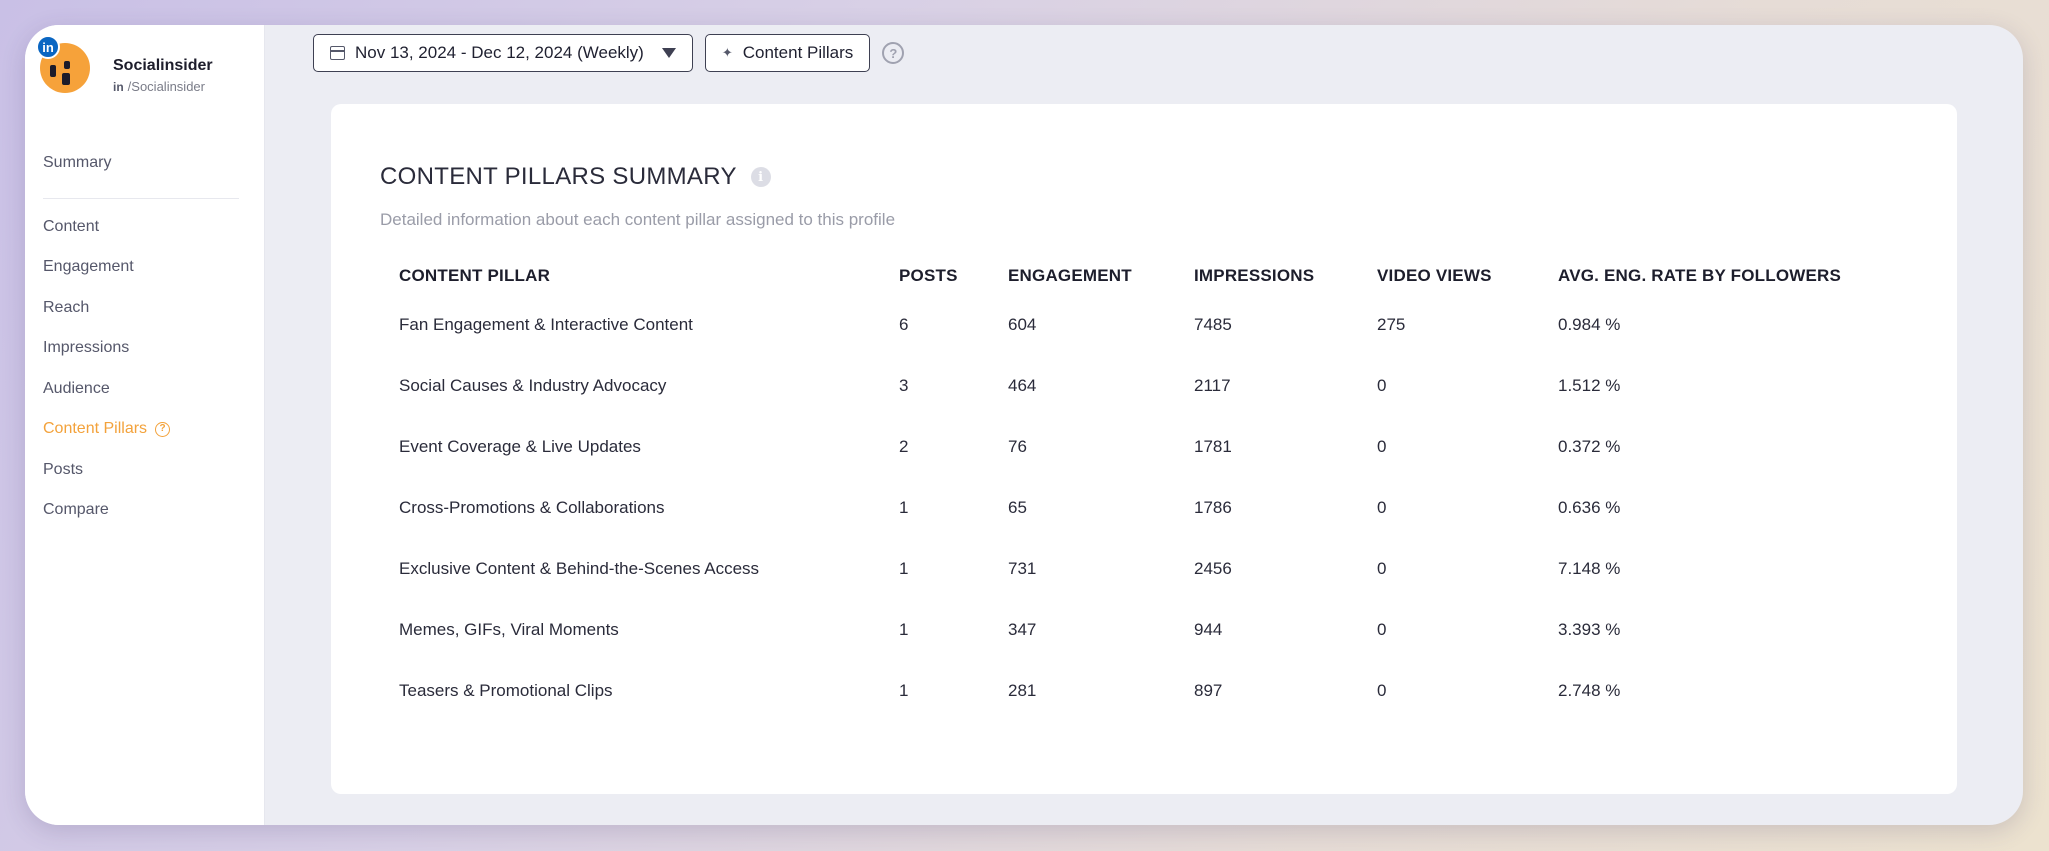  What do you see at coordinates (166, 86) in the screenshot?
I see `profile-handle-text: /Socialinsider` at bounding box center [166, 86].